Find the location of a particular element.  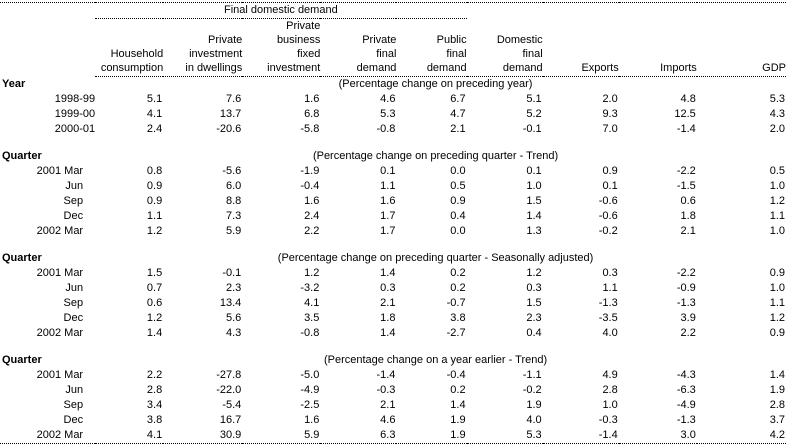

table-row: Jun 0.9 6.0 -0.4 1.1 0.5 1.0 0.1 -1.5 1.0 is located at coordinates (393, 186).